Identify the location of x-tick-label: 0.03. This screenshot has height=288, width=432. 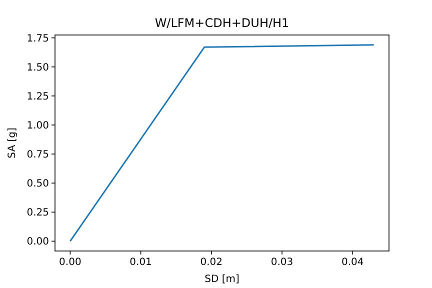
(282, 262).